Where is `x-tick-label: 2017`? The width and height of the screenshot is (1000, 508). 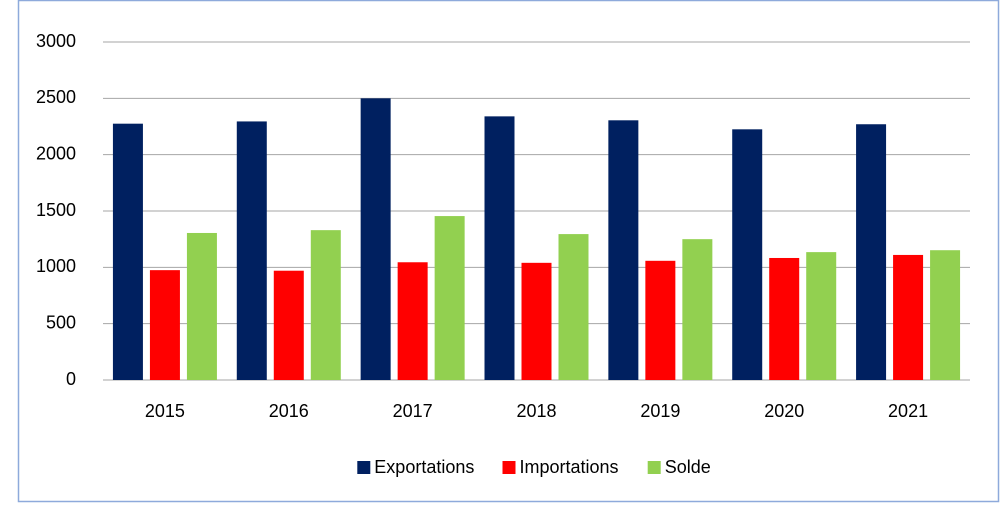 x-tick-label: 2017 is located at coordinates (413, 411).